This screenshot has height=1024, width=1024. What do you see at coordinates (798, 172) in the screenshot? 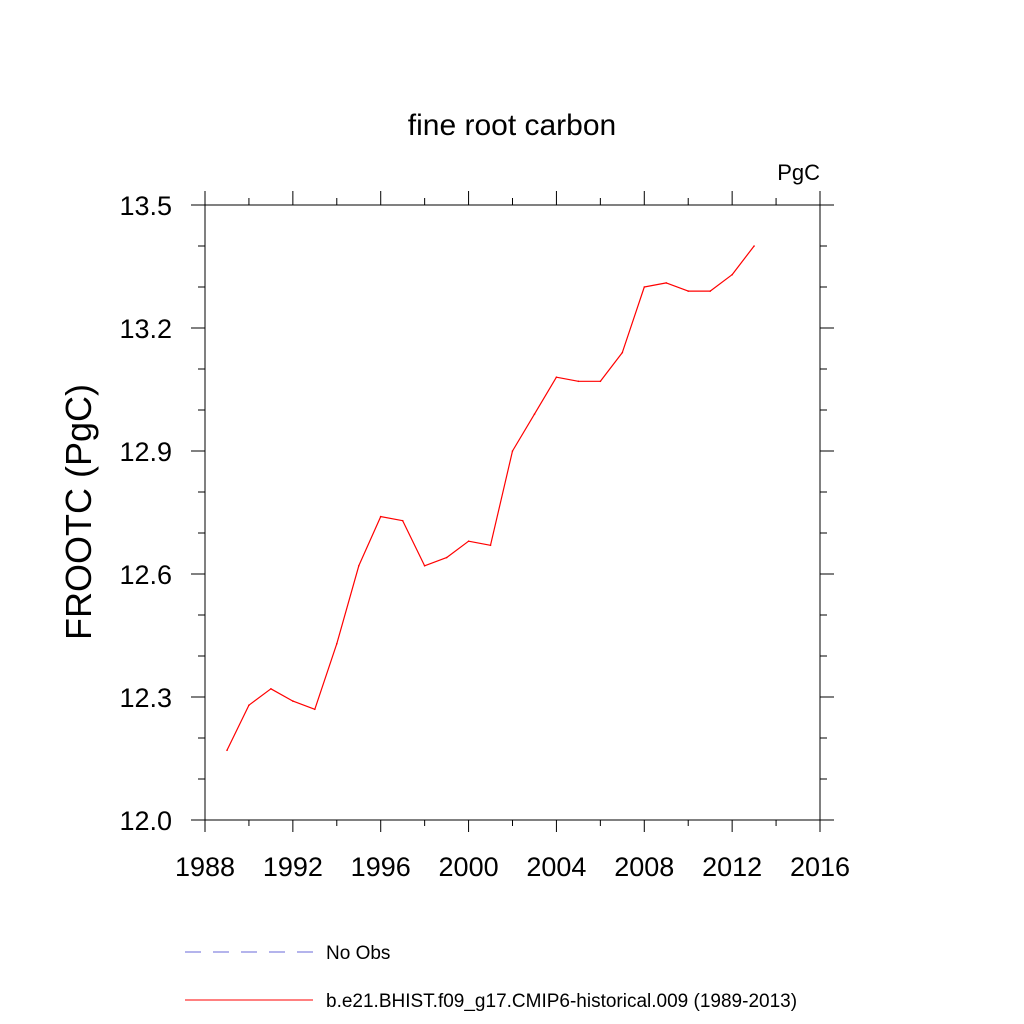
I see `units-label: PgC` at bounding box center [798, 172].